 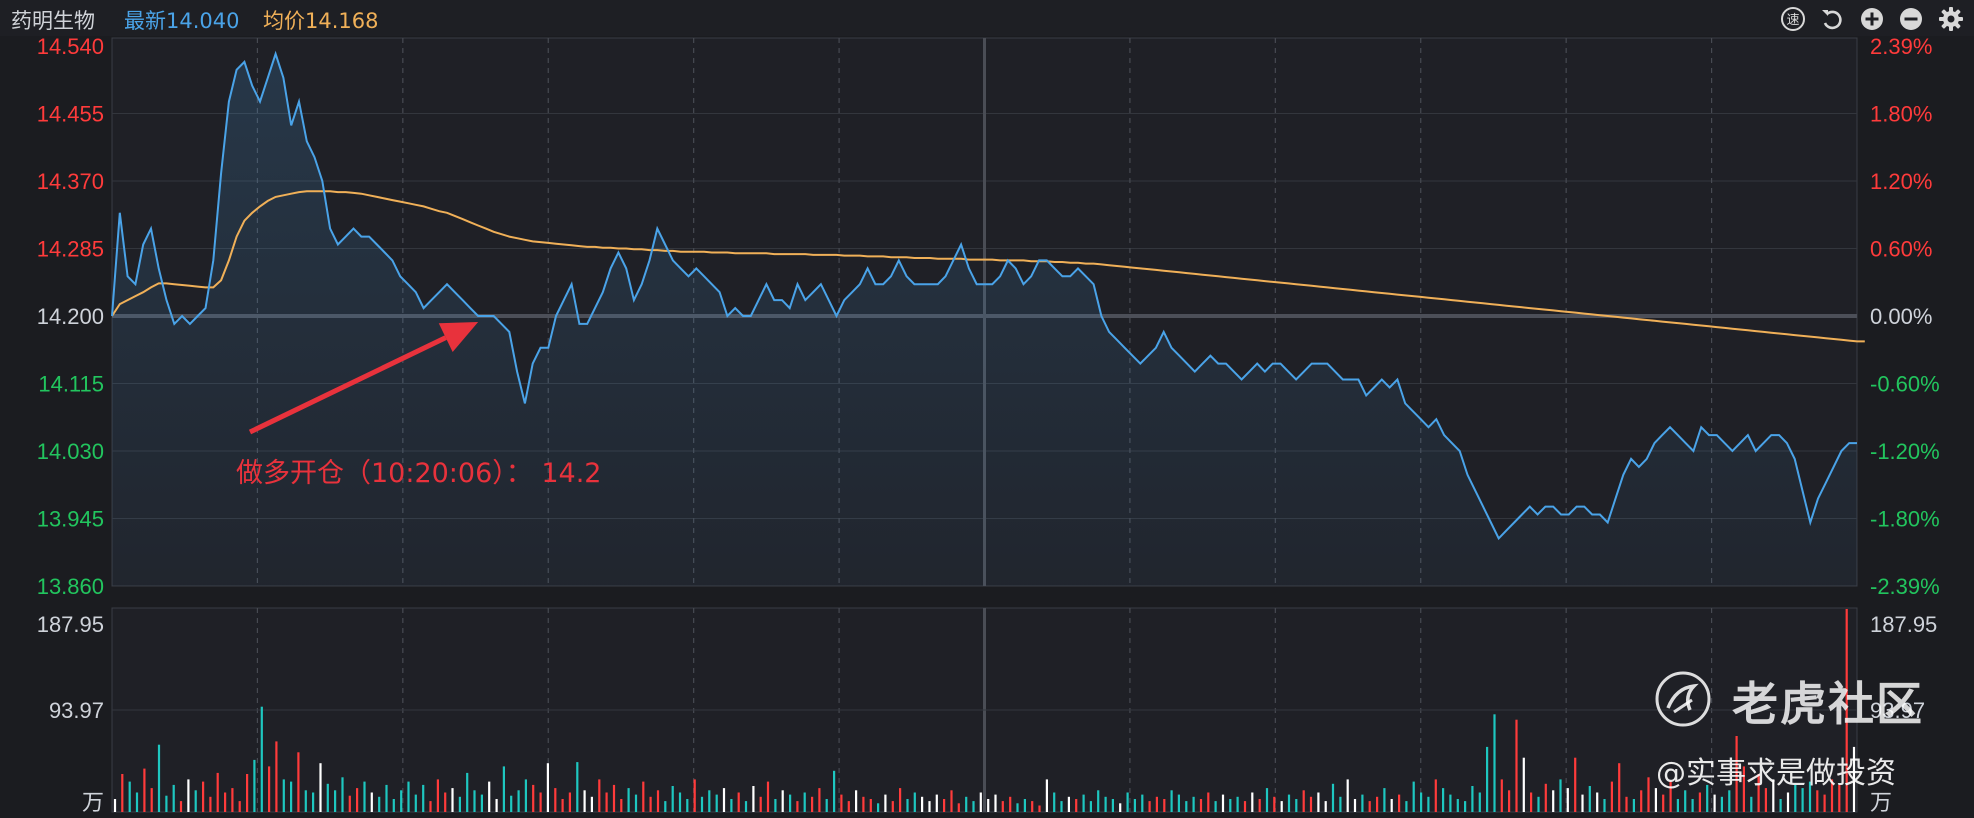 What do you see at coordinates (1905, 519) in the screenshot?
I see `percent-tick-label: -1.80%` at bounding box center [1905, 519].